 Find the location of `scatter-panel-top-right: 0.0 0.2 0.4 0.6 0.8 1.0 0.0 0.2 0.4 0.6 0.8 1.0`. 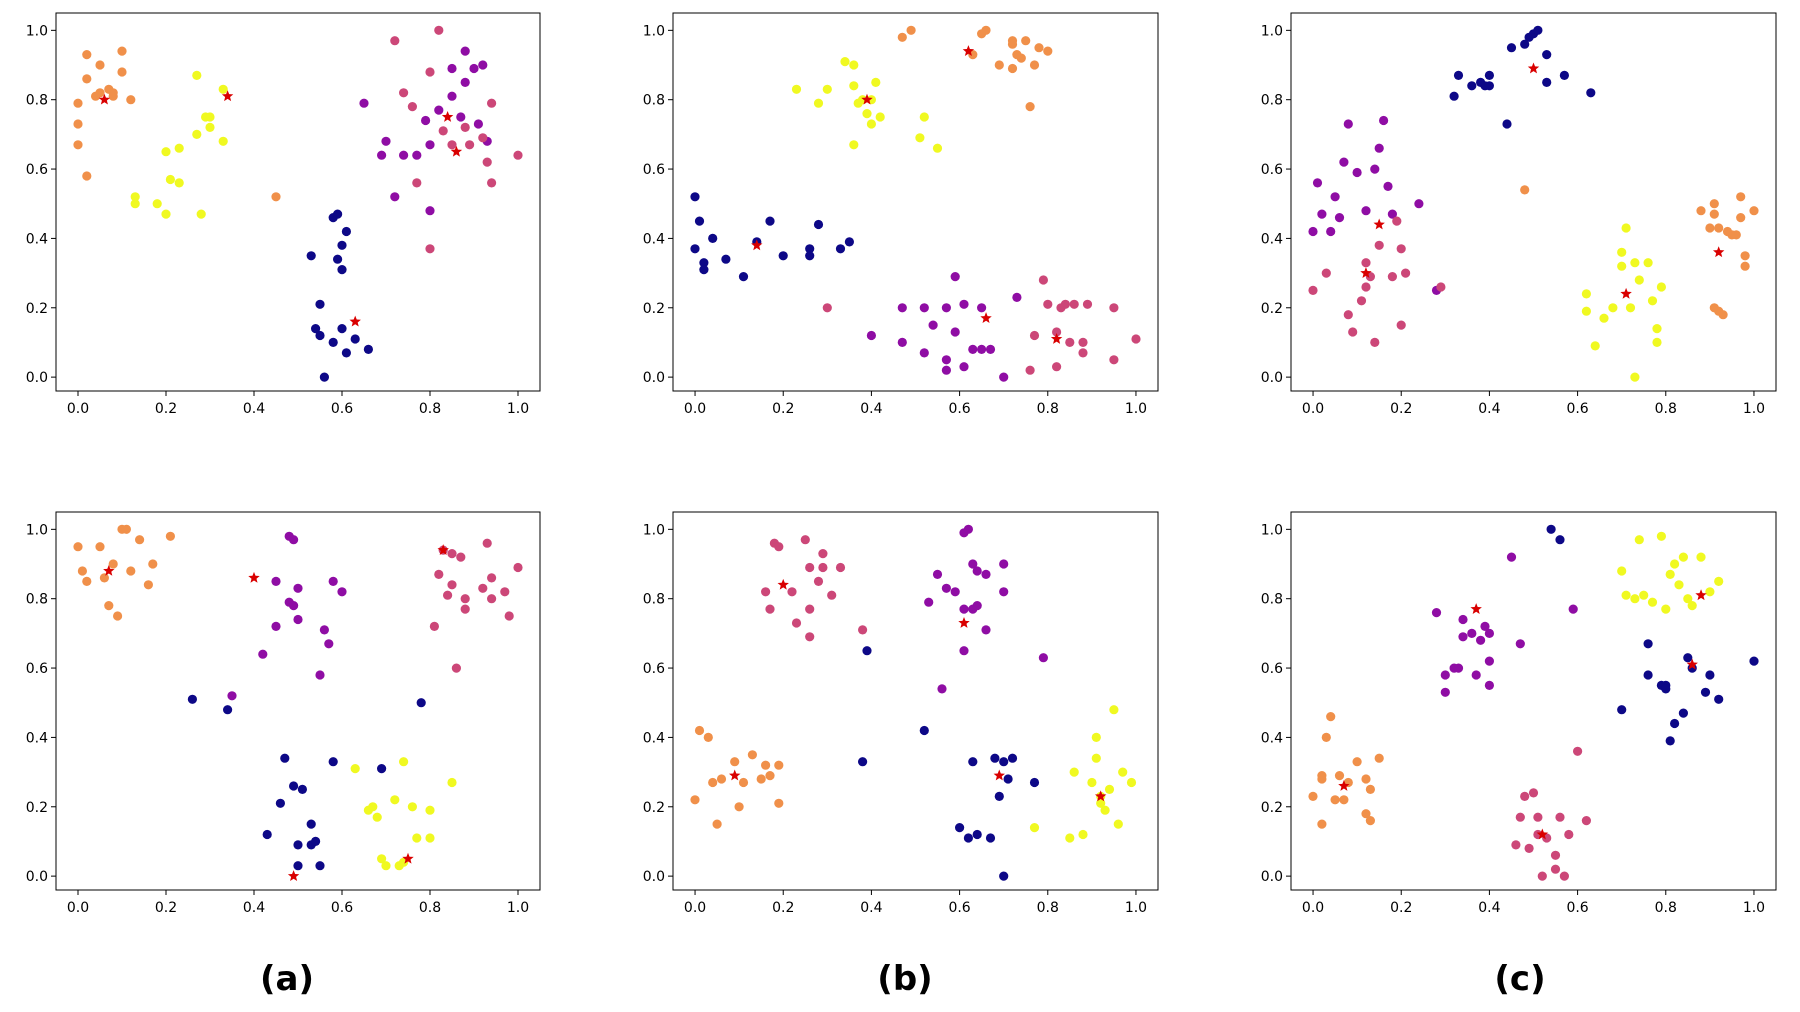

scatter-panel-top-right: 0.0 0.2 0.4 0.6 0.8 1.0 0.0 0.2 0.4 0.6 0.8 1.0 is located at coordinates (1519, 214).